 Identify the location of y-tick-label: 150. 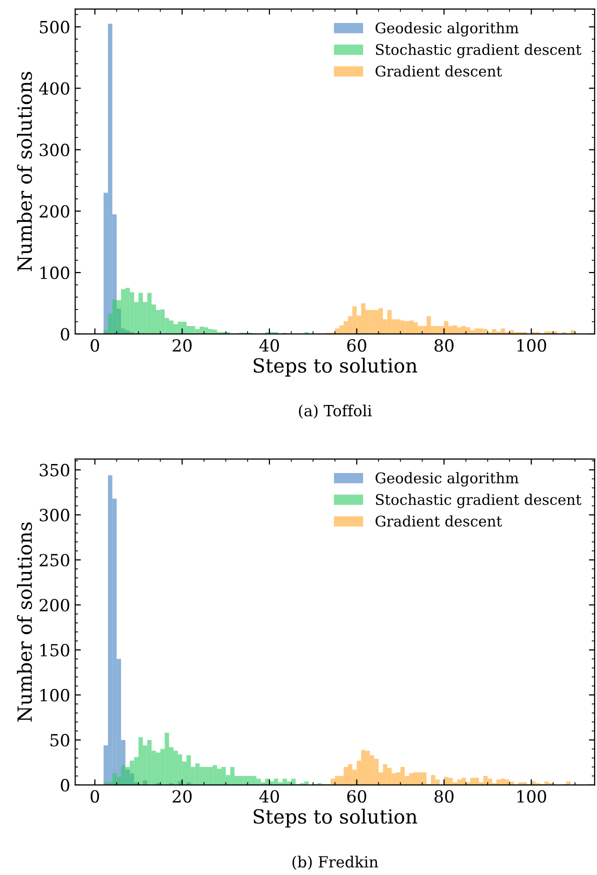
(55, 650).